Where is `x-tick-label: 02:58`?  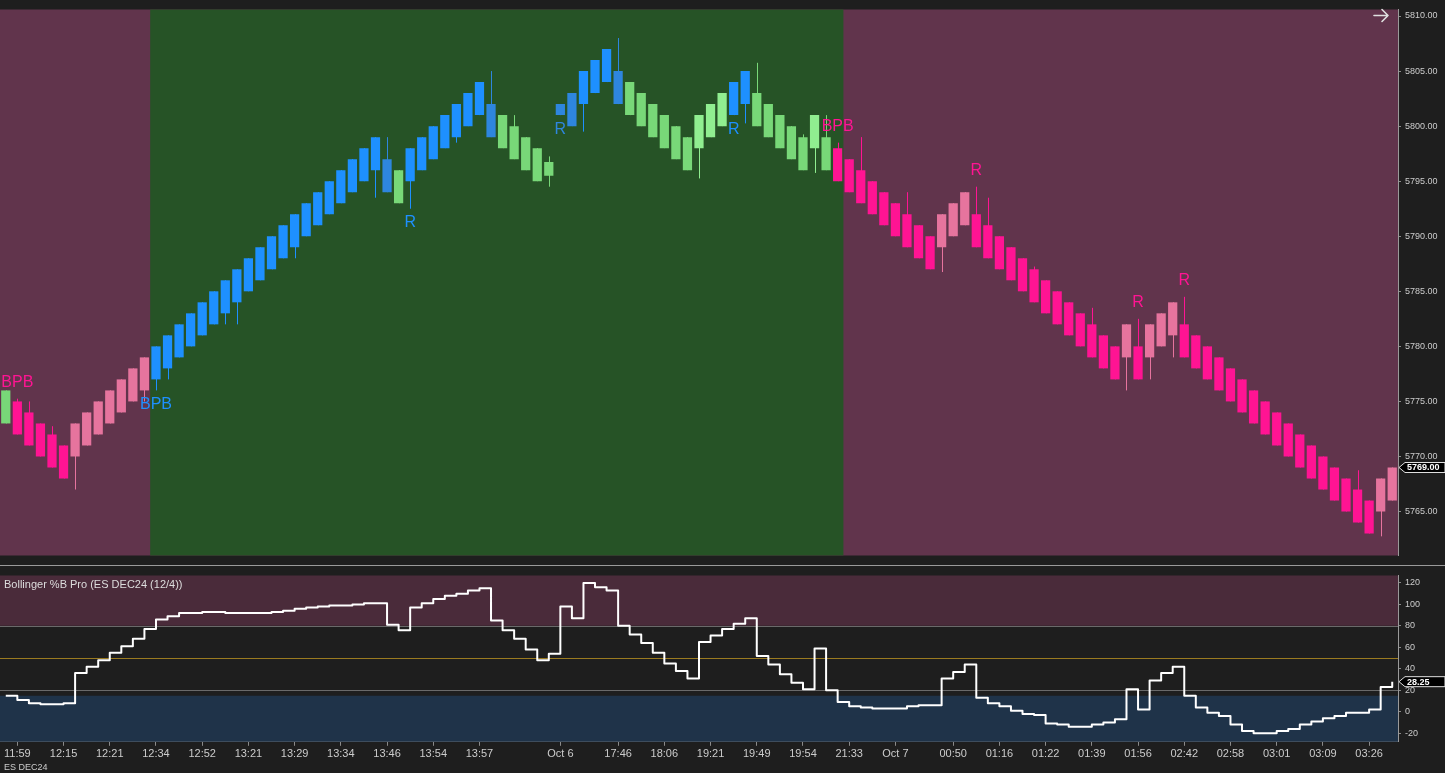 x-tick-label: 02:58 is located at coordinates (1230, 753).